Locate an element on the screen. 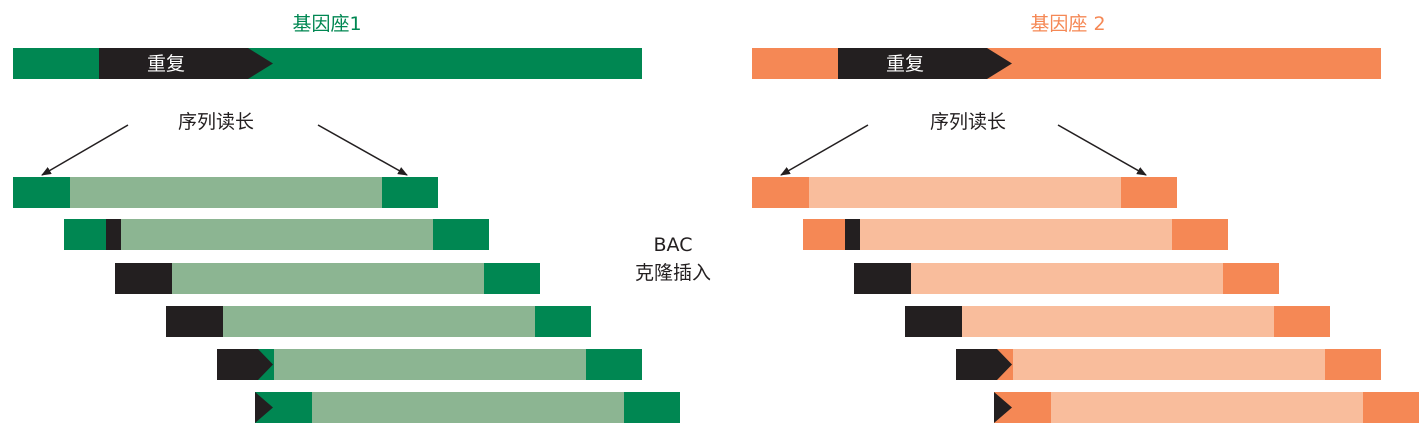 The height and width of the screenshot is (426, 1425). locus-1-repeat-label: 重复 is located at coordinates (166, 64).